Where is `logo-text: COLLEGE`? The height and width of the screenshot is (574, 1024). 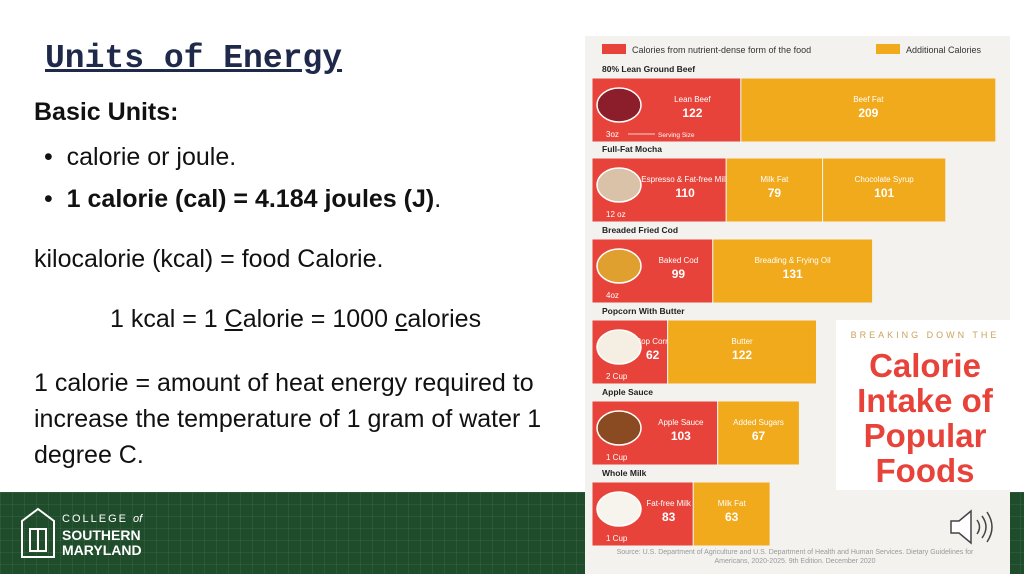
logo-text: COLLEGE is located at coordinates (95, 519).